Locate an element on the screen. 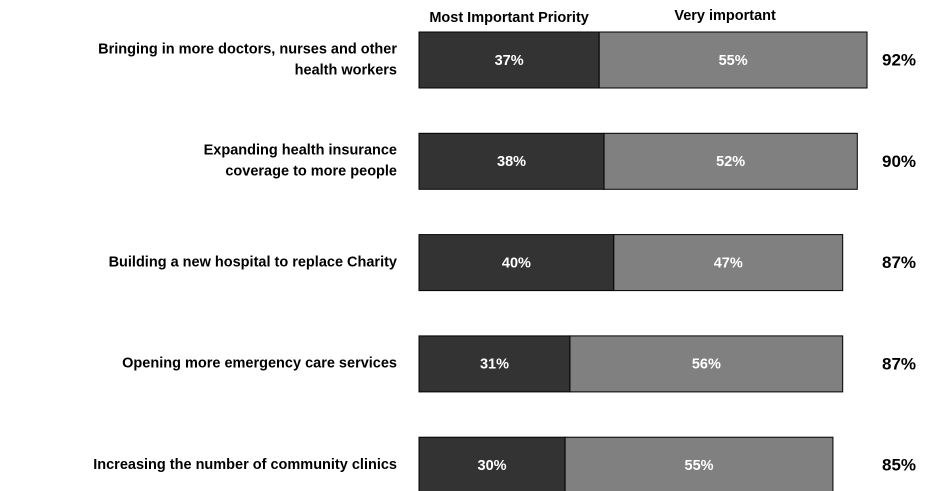 The width and height of the screenshot is (930, 491). value-label: 40% is located at coordinates (516, 263).